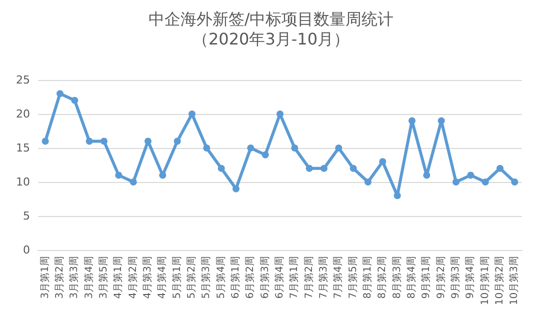  Describe the element at coordinates (132, 277) in the screenshot. I see `x-tick-label: 4月第2周` at that location.